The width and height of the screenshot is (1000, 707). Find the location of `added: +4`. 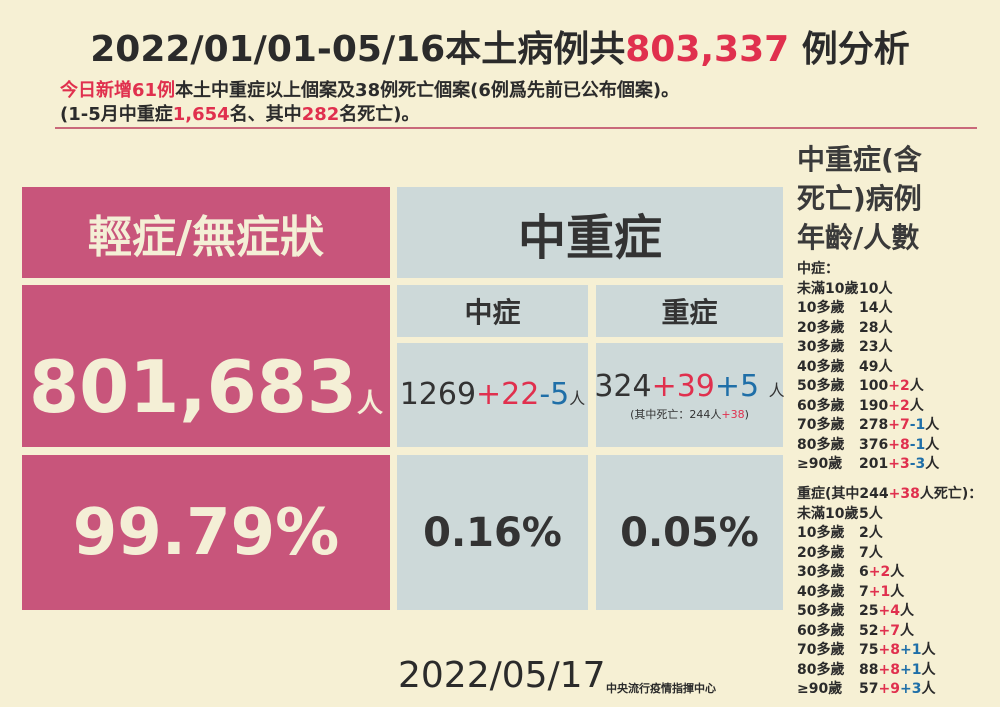

added: +4 is located at coordinates (889, 611).